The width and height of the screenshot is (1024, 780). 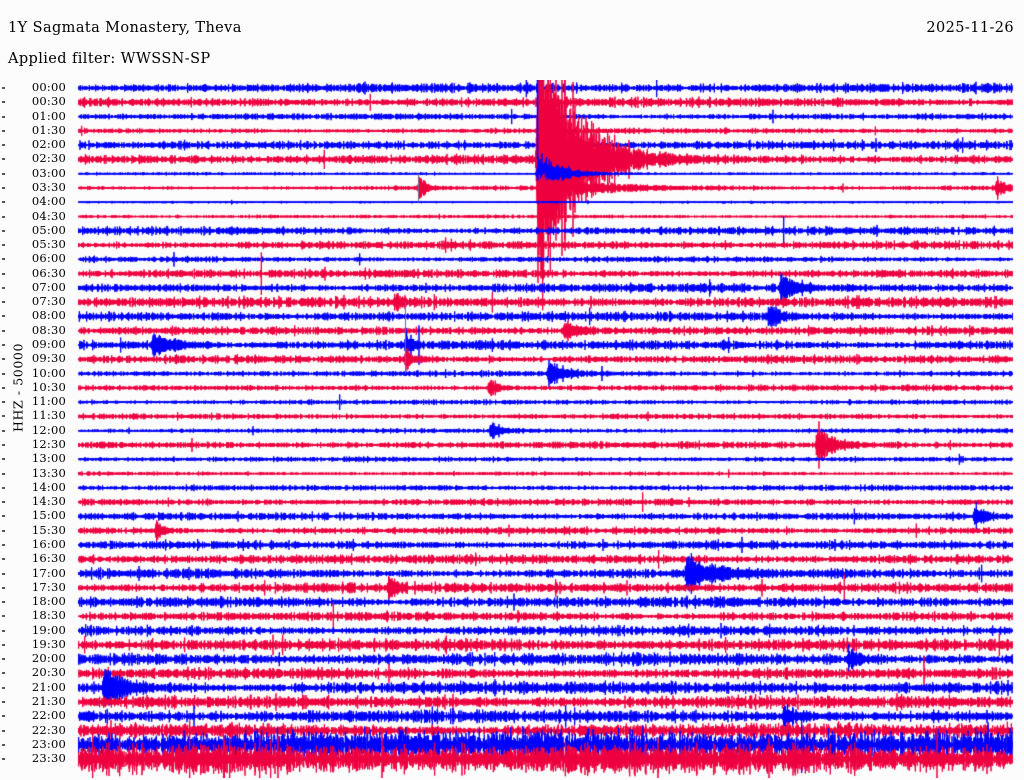 What do you see at coordinates (48, 286) in the screenshot?
I see `time-label: 07:00` at bounding box center [48, 286].